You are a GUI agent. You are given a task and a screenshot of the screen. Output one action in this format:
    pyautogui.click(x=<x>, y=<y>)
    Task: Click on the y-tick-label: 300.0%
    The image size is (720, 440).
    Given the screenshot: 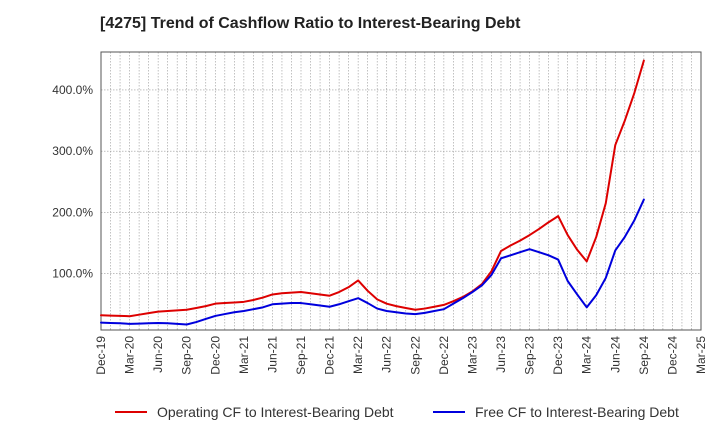 What is the action you would take?
    pyautogui.click(x=72, y=151)
    